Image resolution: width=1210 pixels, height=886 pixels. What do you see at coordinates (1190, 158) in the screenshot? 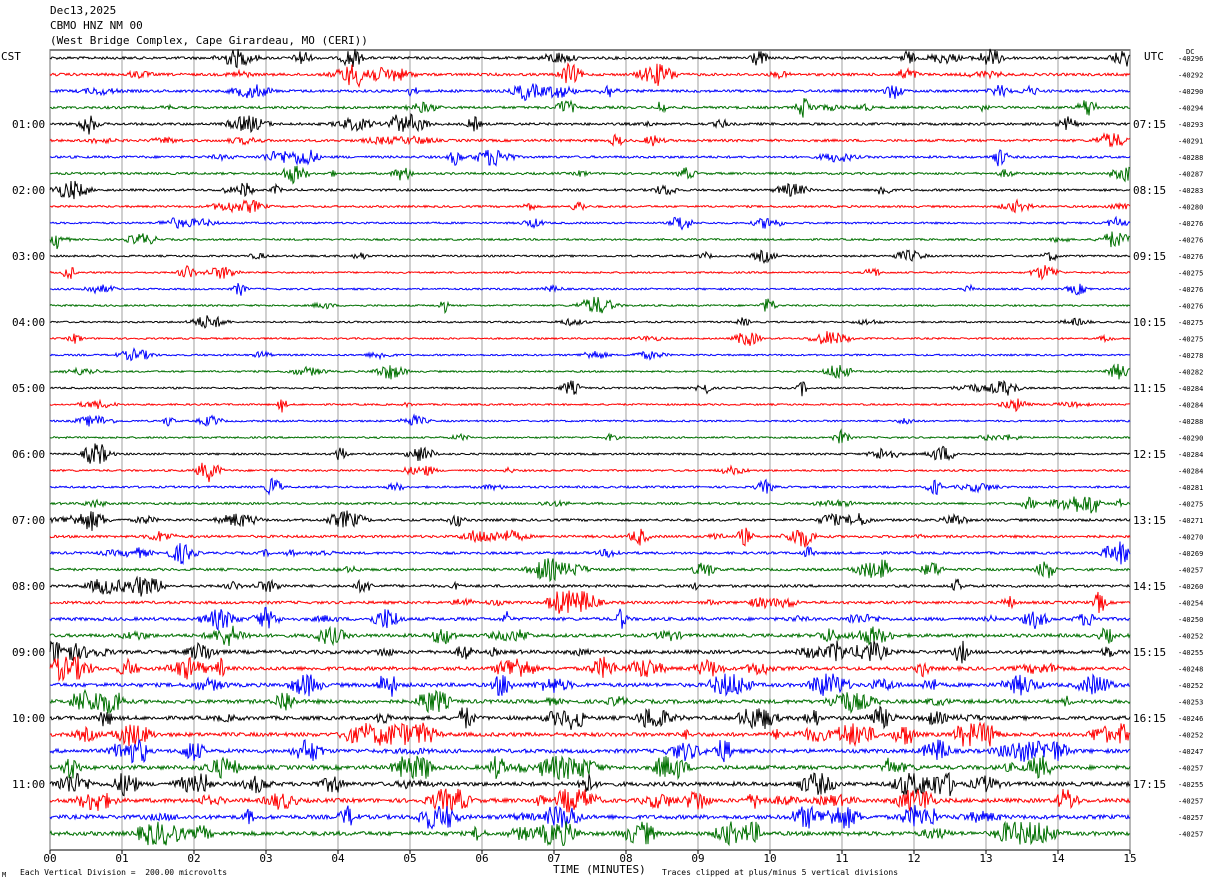
I see `dc-offset-label: -40288` at bounding box center [1190, 158].